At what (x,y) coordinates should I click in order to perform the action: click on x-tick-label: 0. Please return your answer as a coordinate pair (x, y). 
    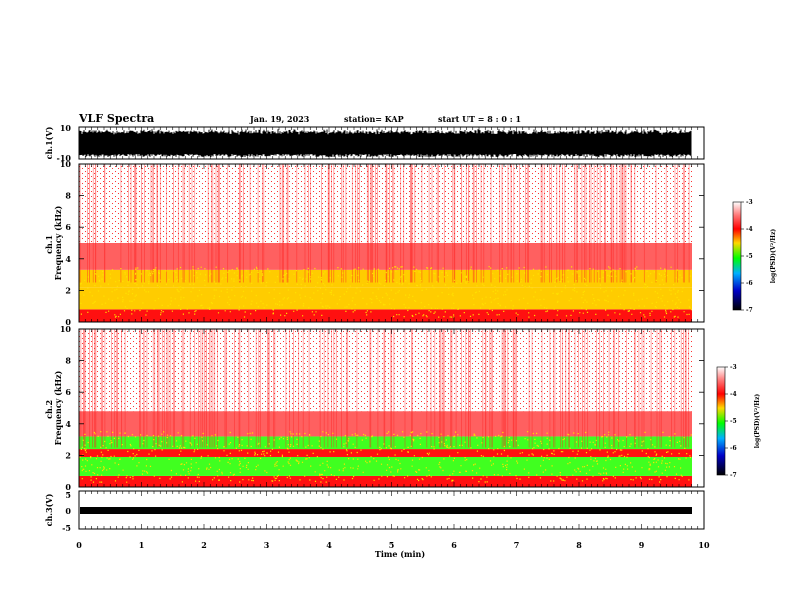
    Looking at the image, I should click on (79, 545).